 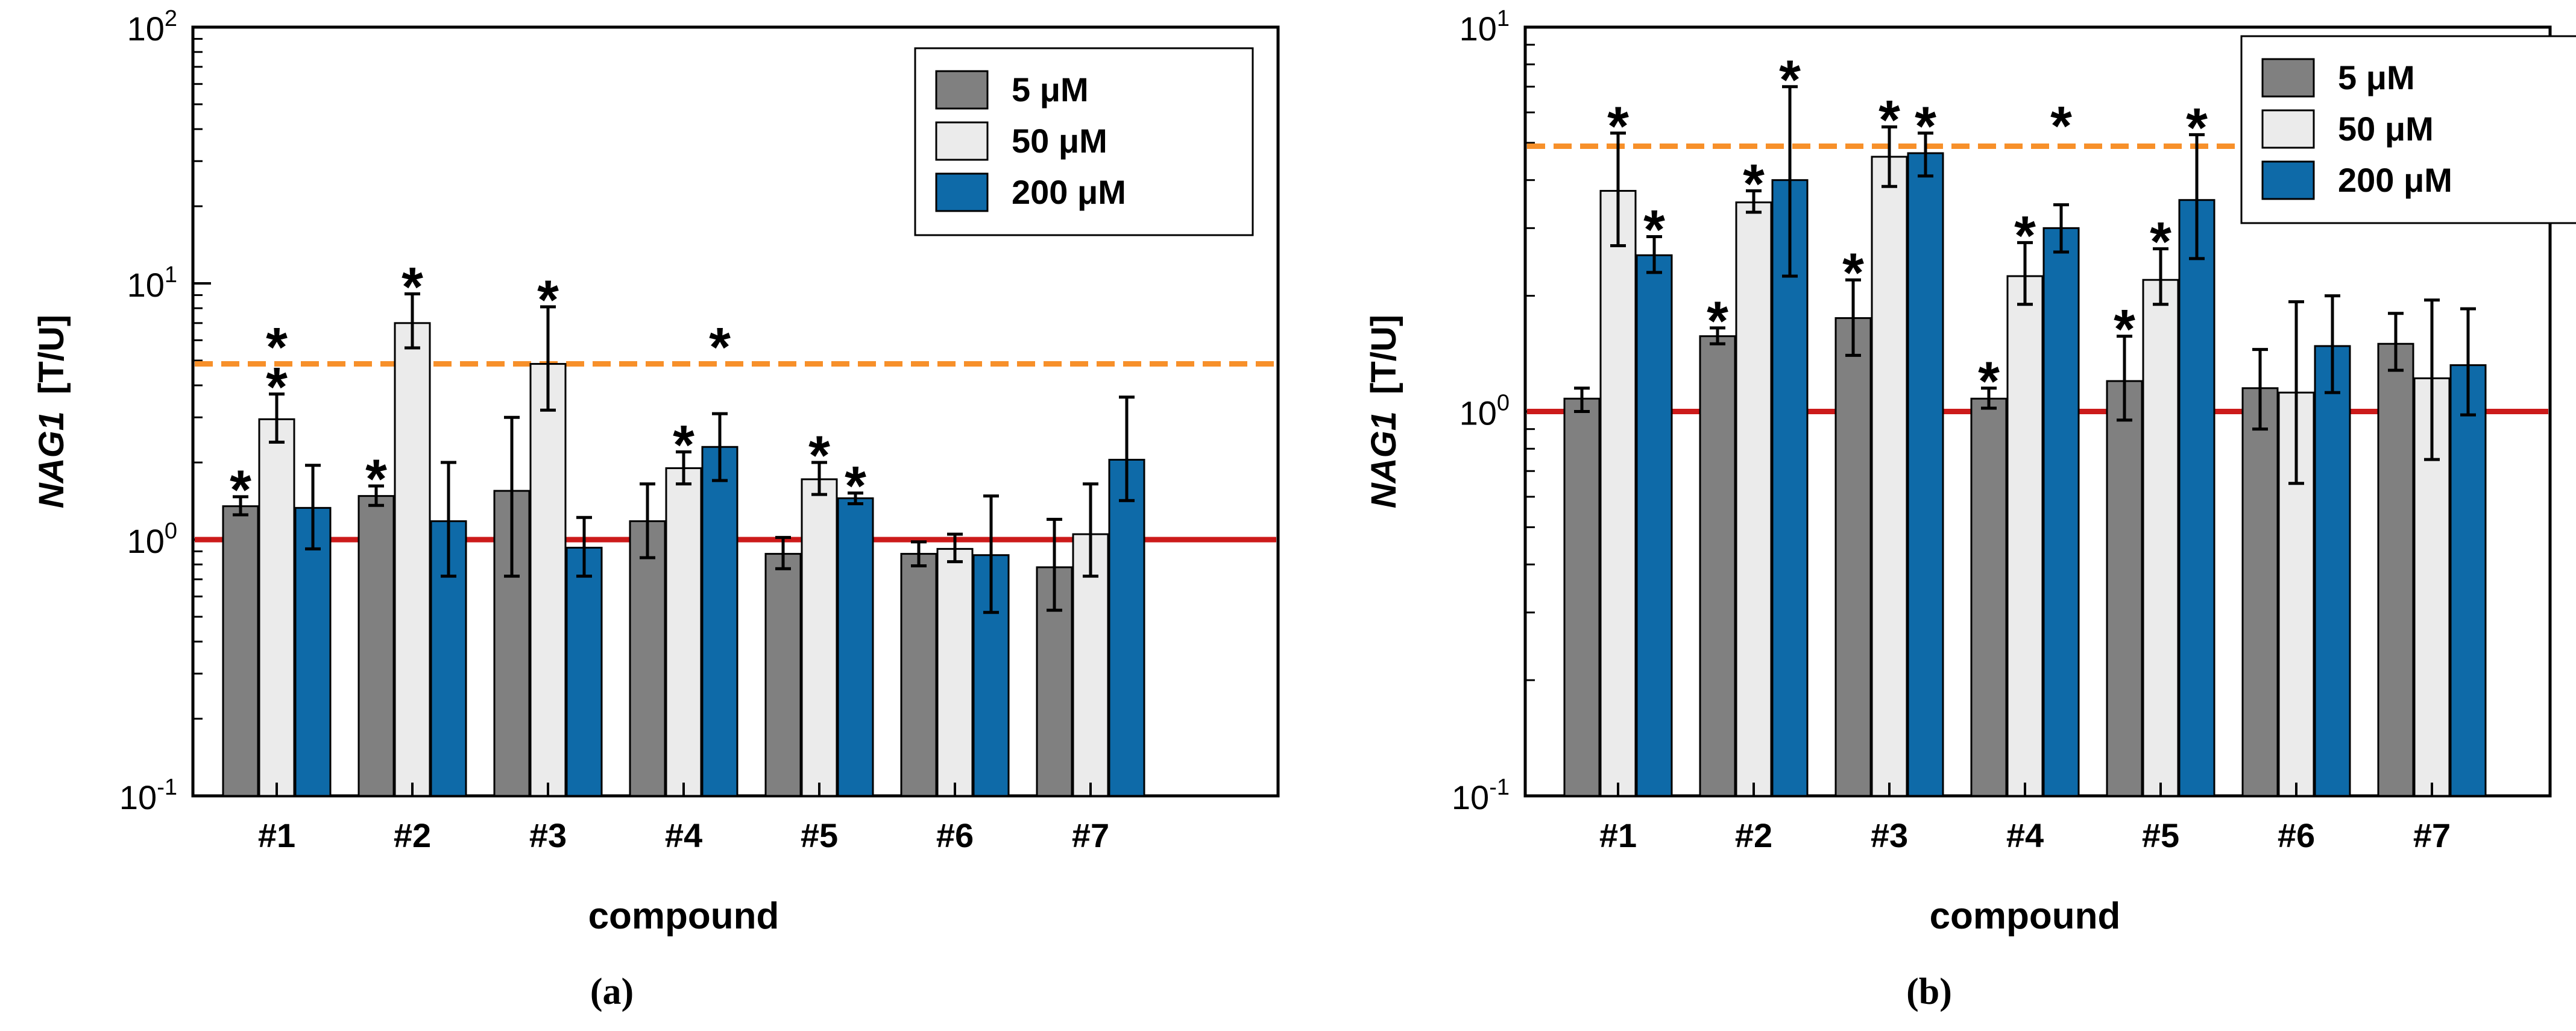 What do you see at coordinates (1654, 525) in the screenshot?
I see `bar-b-c1-s2` at bounding box center [1654, 525].